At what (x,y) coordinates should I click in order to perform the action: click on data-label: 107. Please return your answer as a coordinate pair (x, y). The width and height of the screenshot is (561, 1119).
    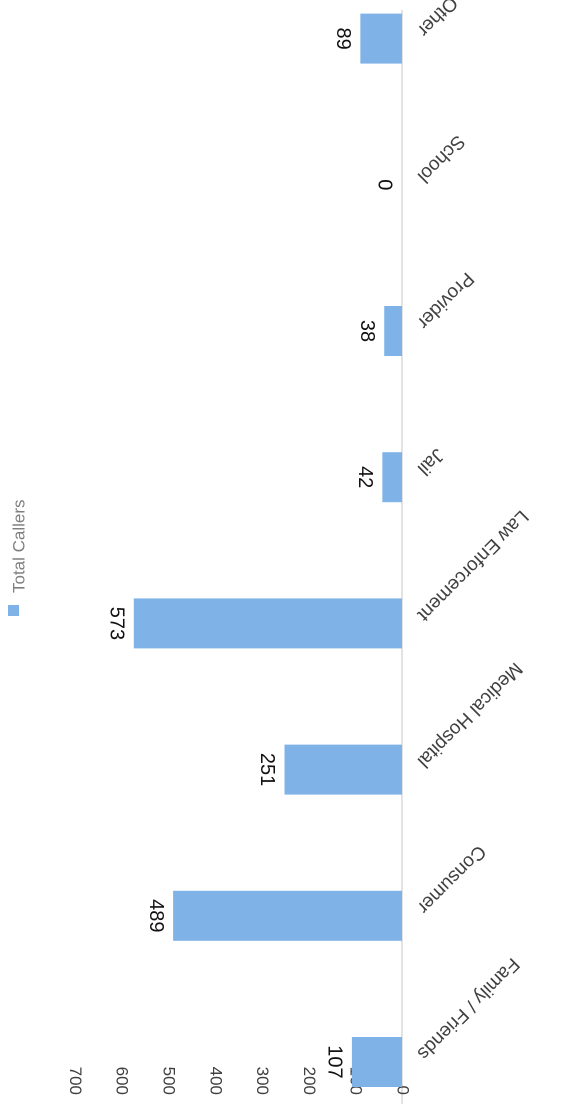
    Looking at the image, I should click on (335, 1061).